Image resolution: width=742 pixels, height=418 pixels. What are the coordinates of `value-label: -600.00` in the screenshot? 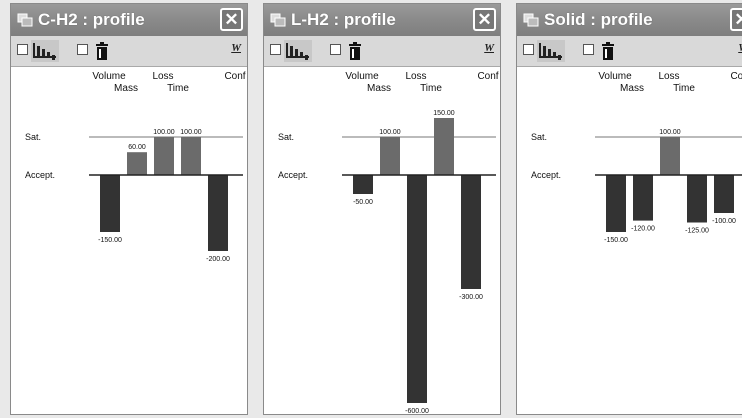 It's located at (417, 411).